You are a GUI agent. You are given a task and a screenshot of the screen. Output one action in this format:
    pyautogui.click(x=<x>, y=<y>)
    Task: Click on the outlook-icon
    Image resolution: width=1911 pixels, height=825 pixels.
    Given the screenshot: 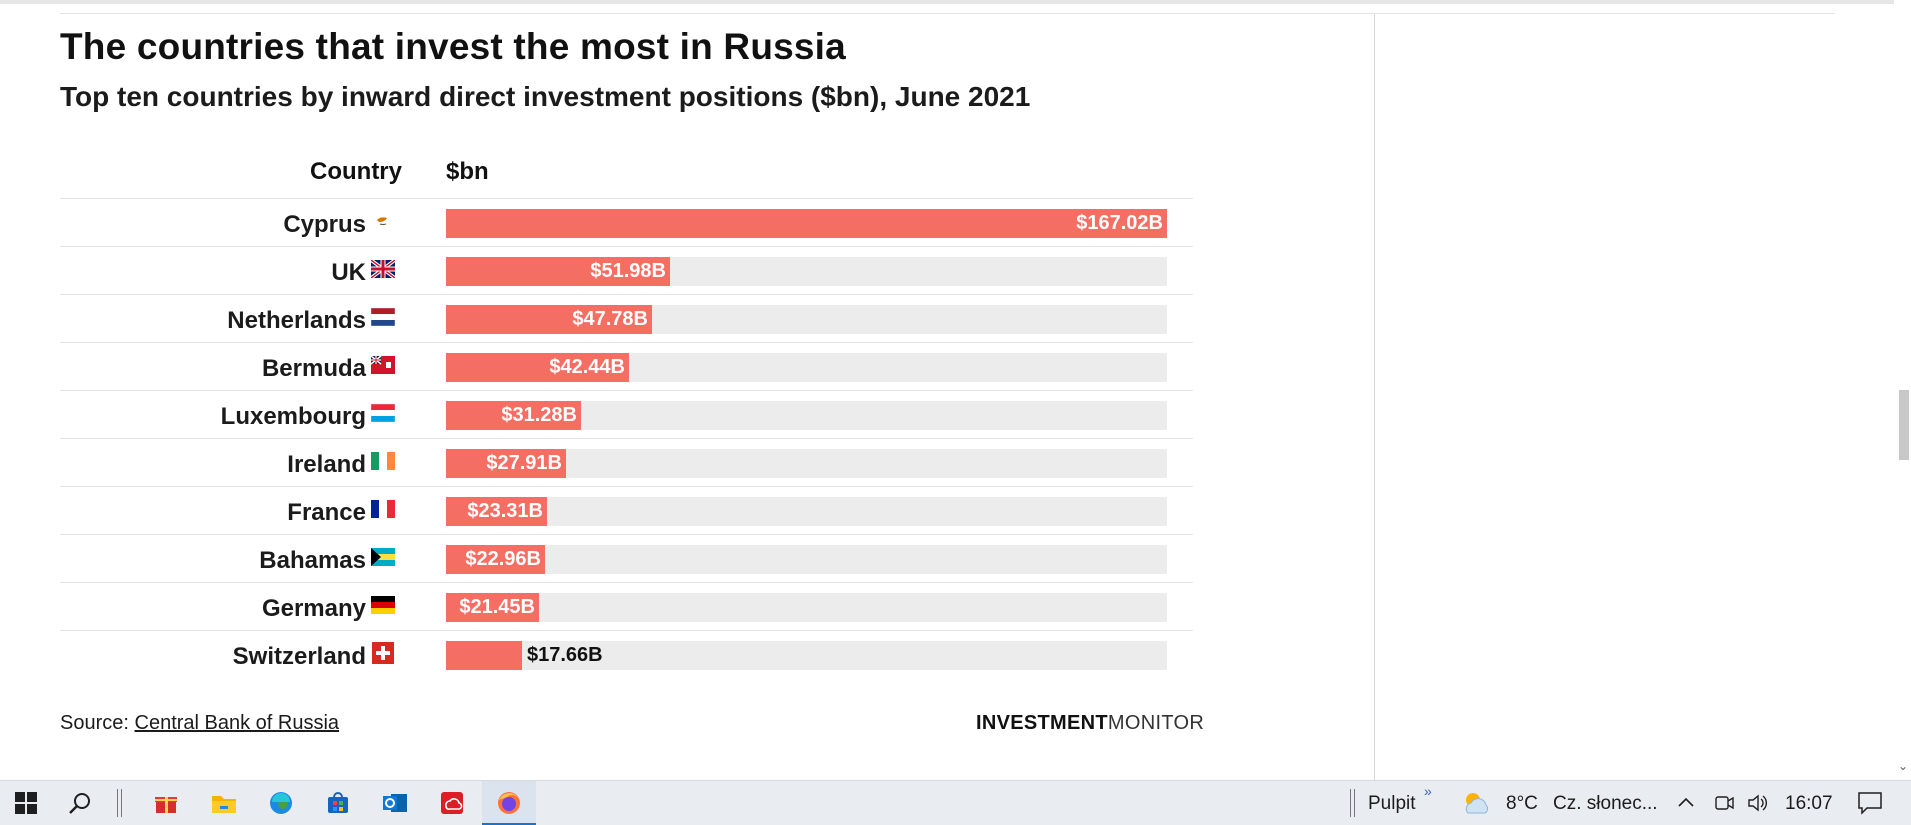 What is the action you would take?
    pyautogui.click(x=395, y=803)
    